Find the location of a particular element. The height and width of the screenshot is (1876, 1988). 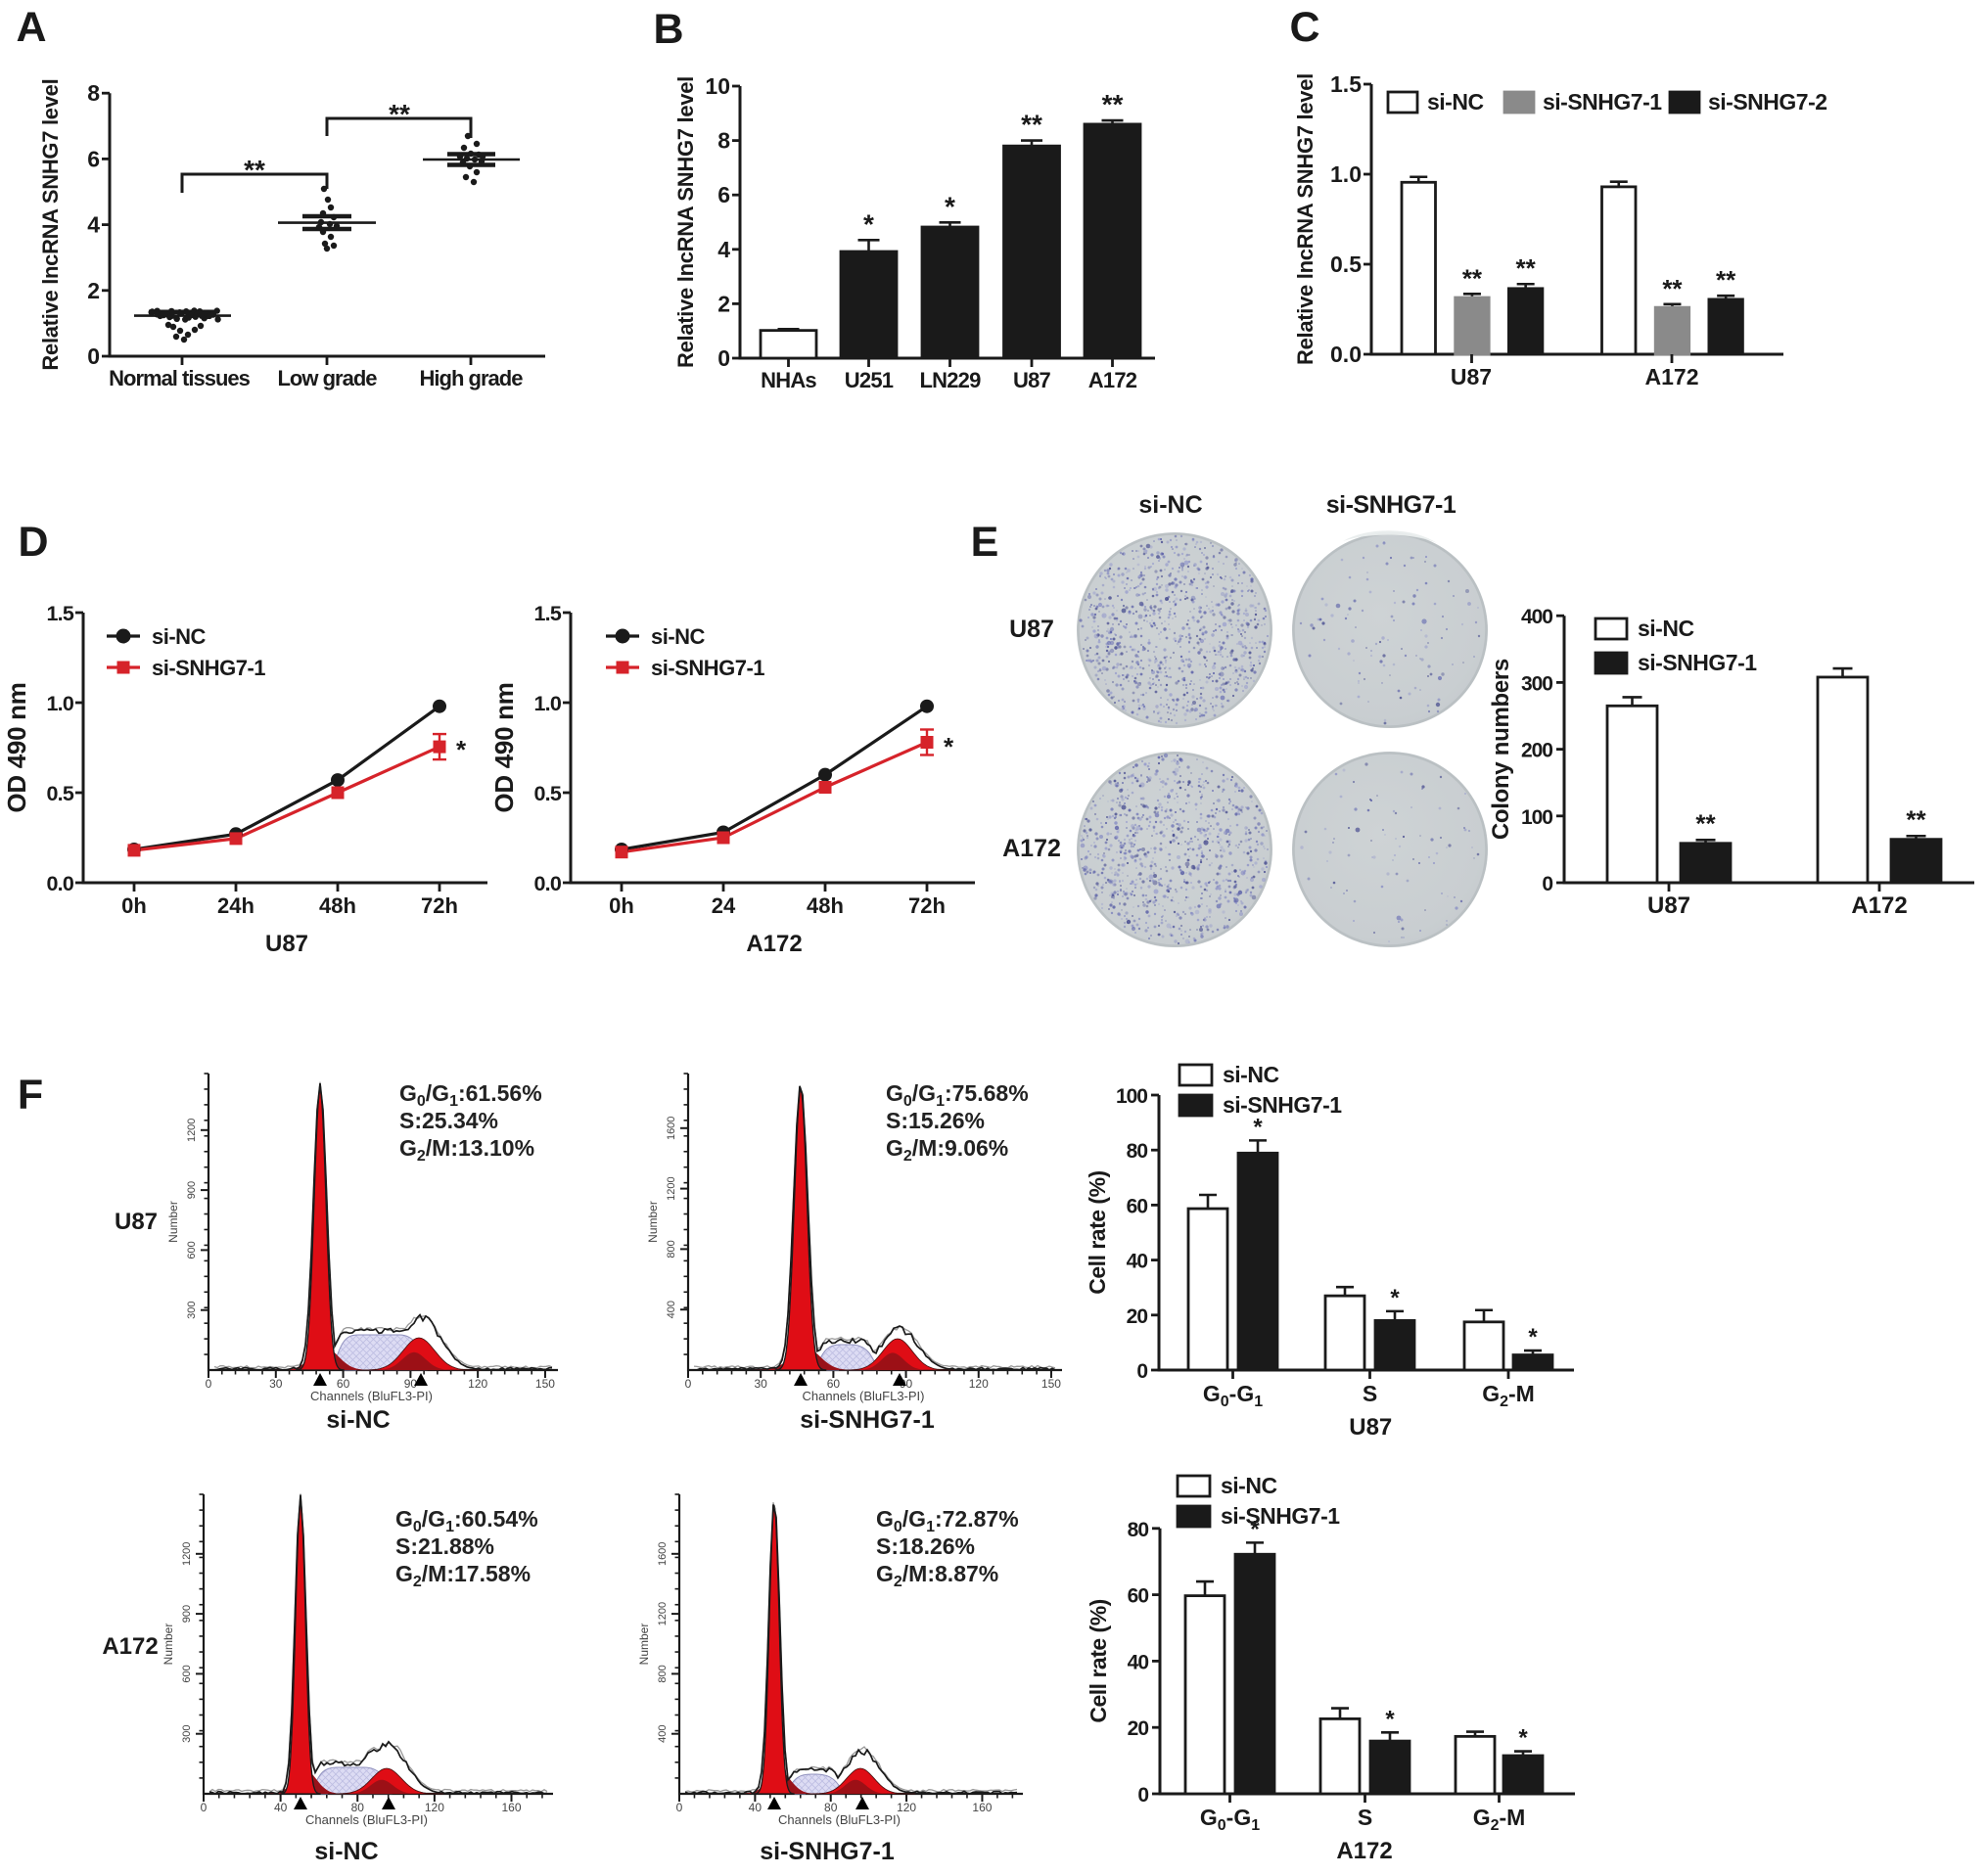

svg-text: 1200 is located at coordinates (663, 1613).